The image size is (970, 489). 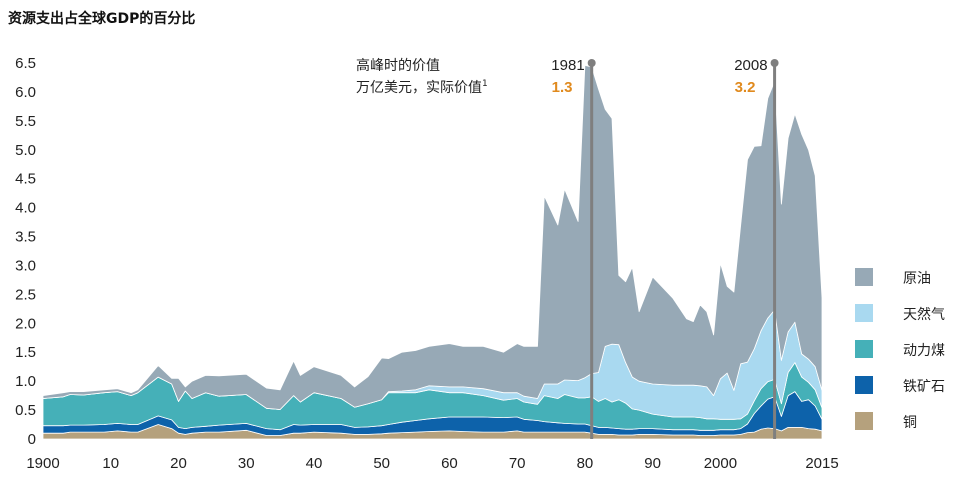 What do you see at coordinates (652, 463) in the screenshot?
I see `x-tick-label: 90` at bounding box center [652, 463].